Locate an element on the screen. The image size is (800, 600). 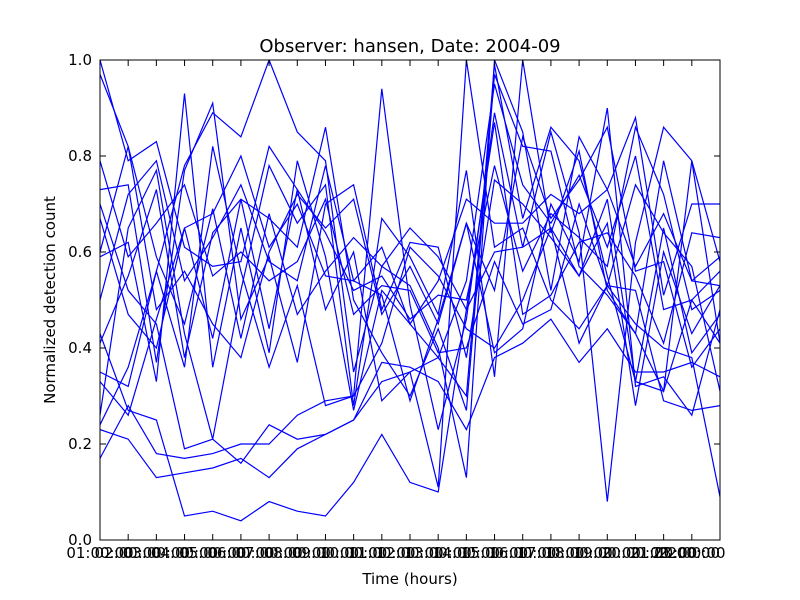
x-tick-label: 07:00:00 is located at coordinates (268, 553).